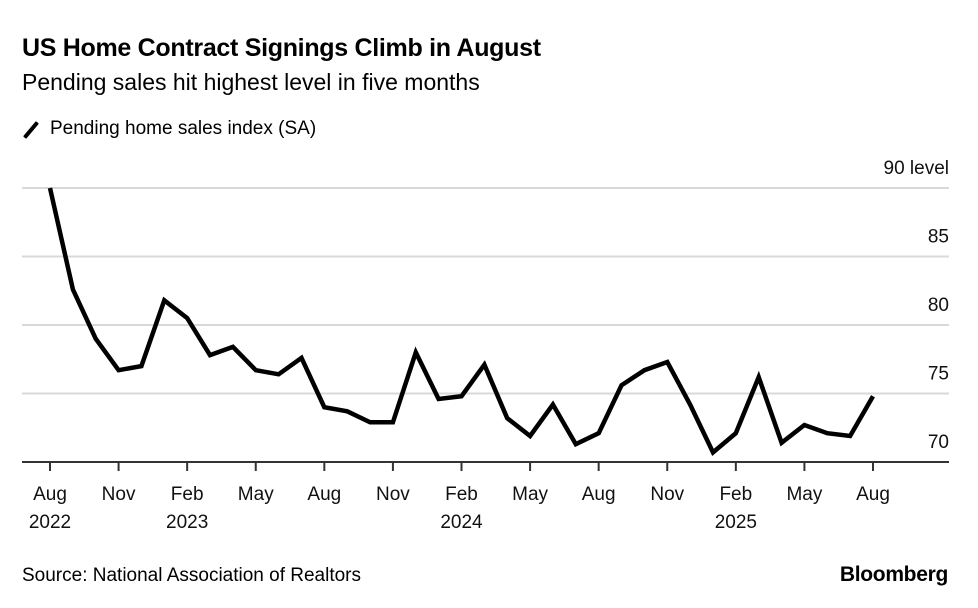 The width and height of the screenshot is (978, 608). Describe the element at coordinates (50, 522) in the screenshot. I see `x-tick-year-label: 2022` at that location.